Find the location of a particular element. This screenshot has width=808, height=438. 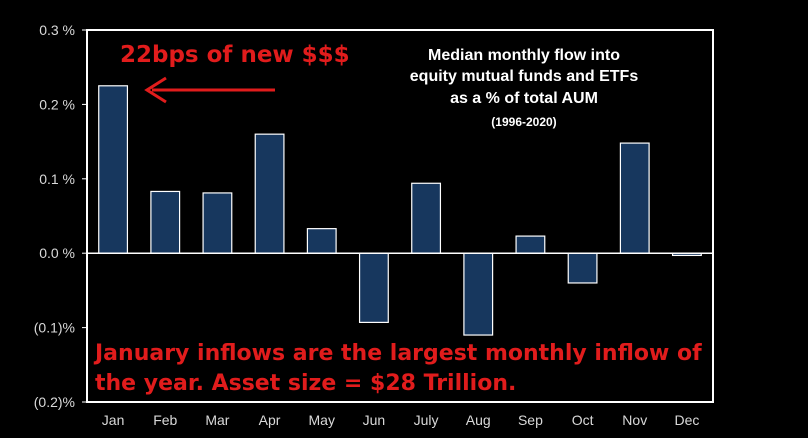

y-tick-label: 0.1 % is located at coordinates (57, 179).